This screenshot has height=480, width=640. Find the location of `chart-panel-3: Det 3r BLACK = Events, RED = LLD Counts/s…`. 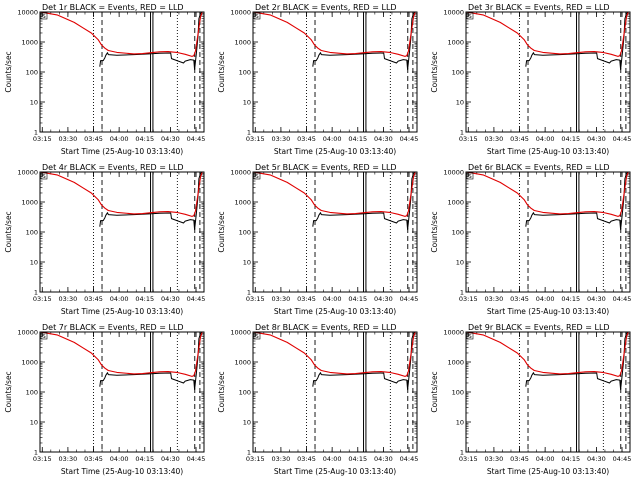

chart-panel-3: Det 3r BLACK = Events, RED = LLD Counts/s… is located at coordinates (530, 79).